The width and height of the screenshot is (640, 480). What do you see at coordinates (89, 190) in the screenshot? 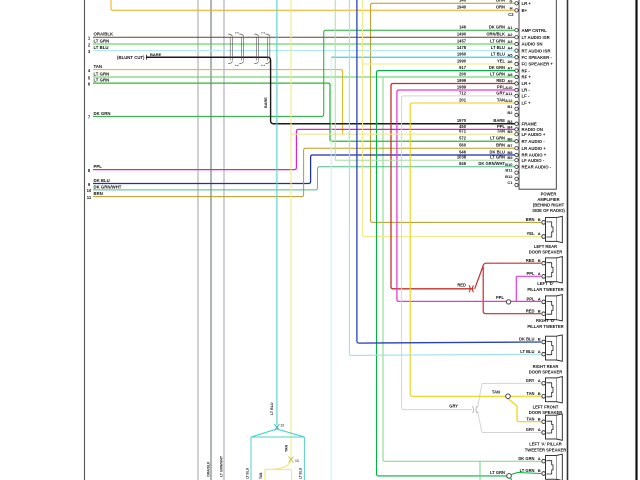
I see `svg-text: 10` at bounding box center [89, 190].